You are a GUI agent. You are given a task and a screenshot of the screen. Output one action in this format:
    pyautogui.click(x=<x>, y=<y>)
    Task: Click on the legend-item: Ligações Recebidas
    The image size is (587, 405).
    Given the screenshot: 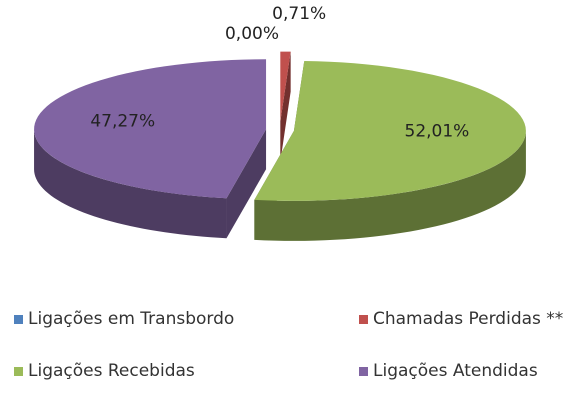 What is the action you would take?
    pyautogui.click(x=186, y=371)
    